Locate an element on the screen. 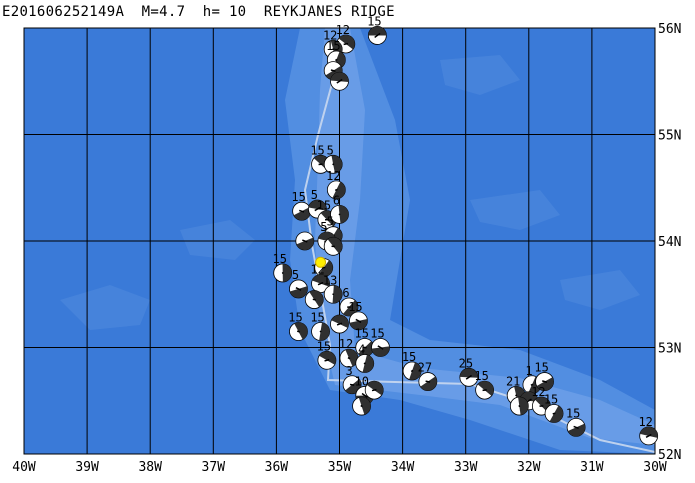 This screenshot has width=695, height=483. lat-tick-label: 56N is located at coordinates (669, 29).